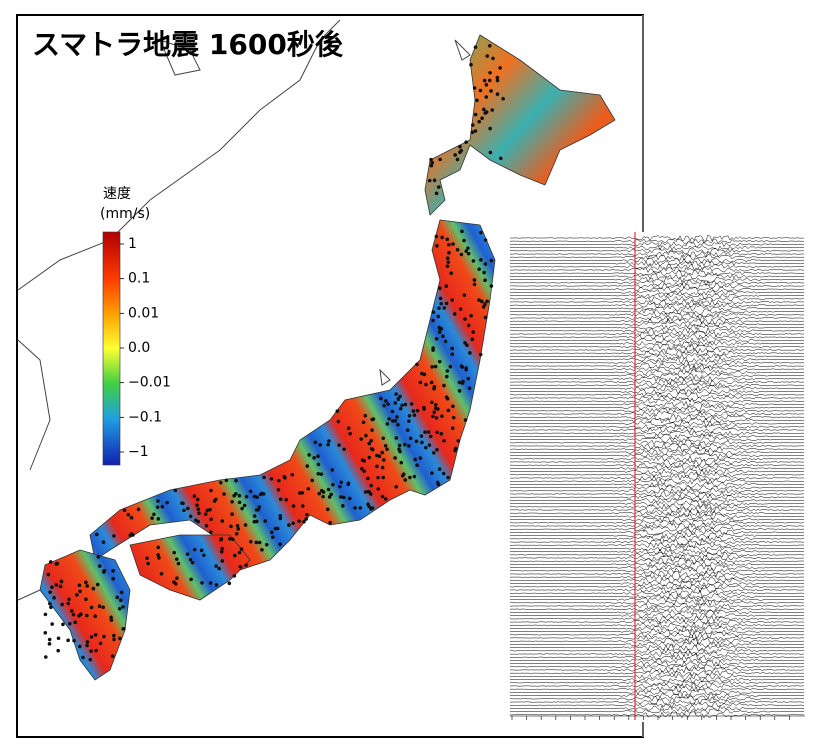 This screenshot has height=747, width=831. I want to click on time-ticks, so click(650, 718).